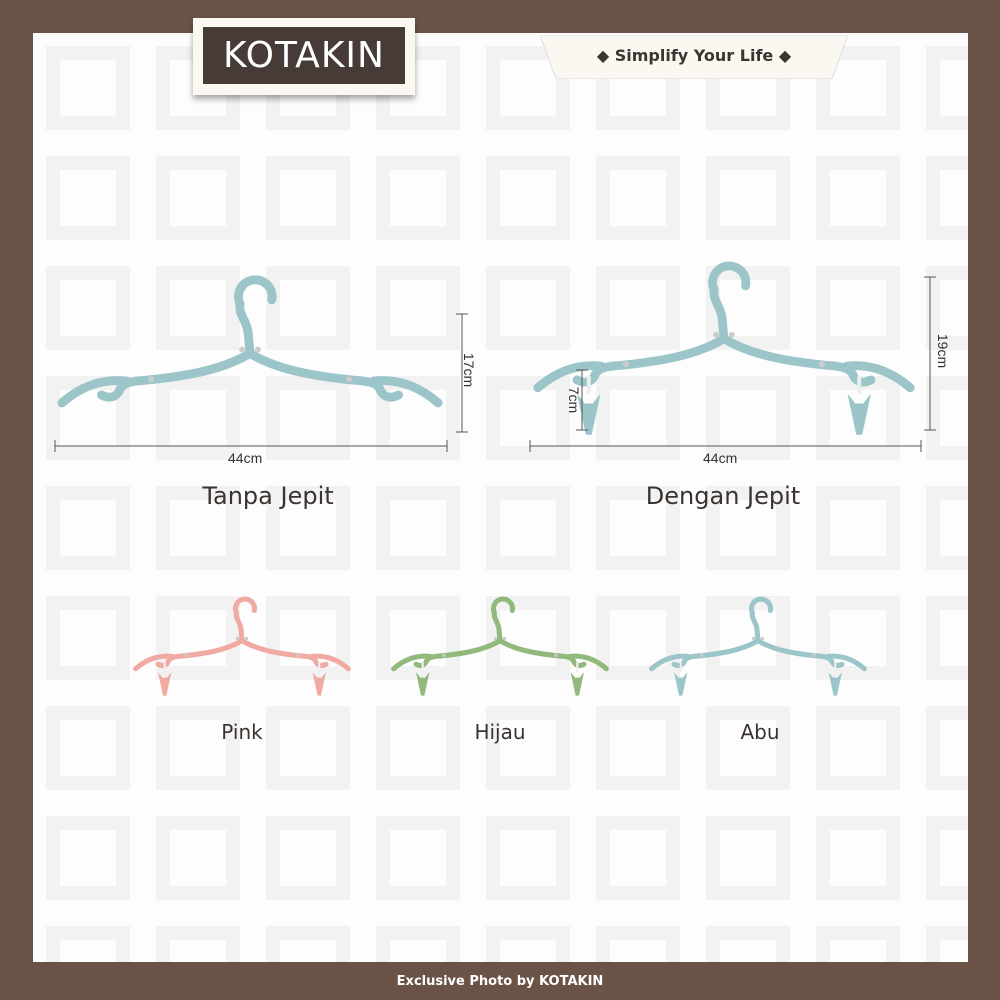  Describe the element at coordinates (574, 400) in the screenshot. I see `clip-length-label: 7cm` at that location.